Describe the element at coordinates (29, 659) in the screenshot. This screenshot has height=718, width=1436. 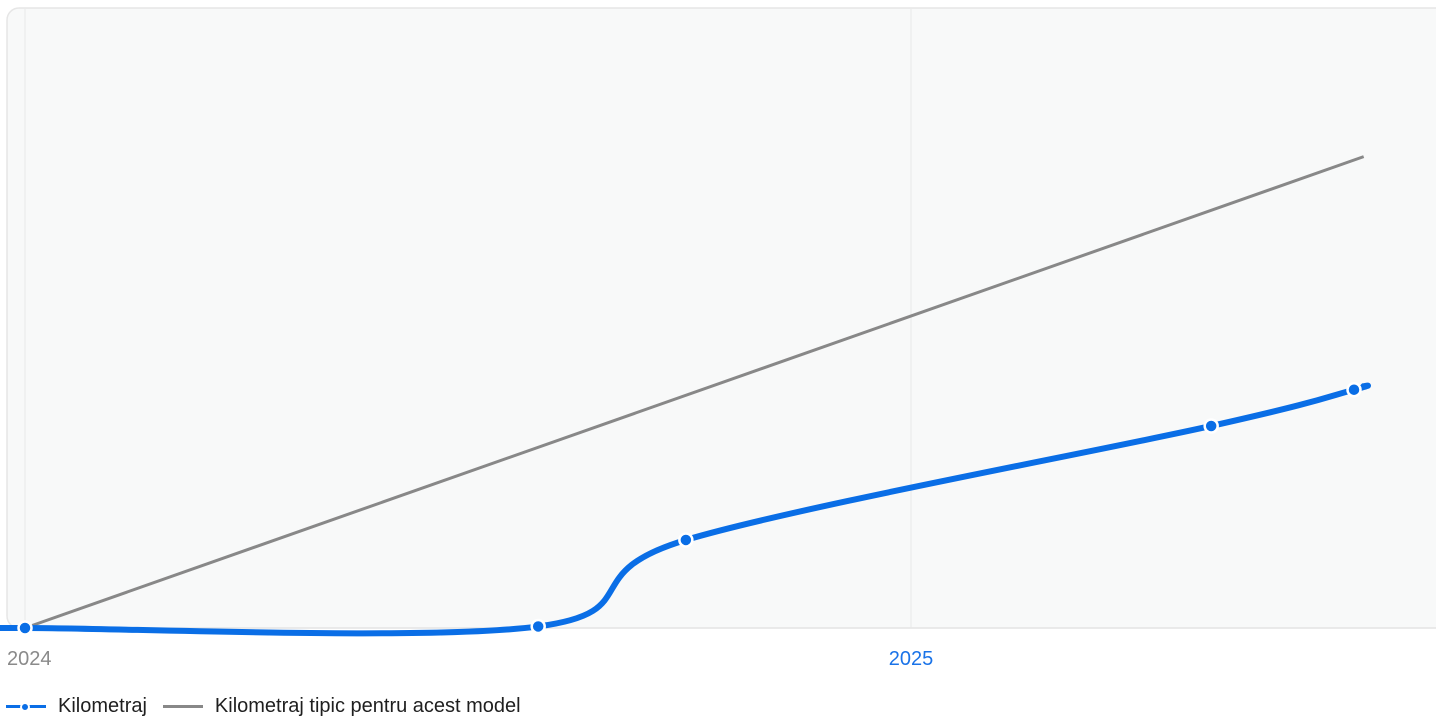
I see `x-tick-label-2024: 2024` at that location.